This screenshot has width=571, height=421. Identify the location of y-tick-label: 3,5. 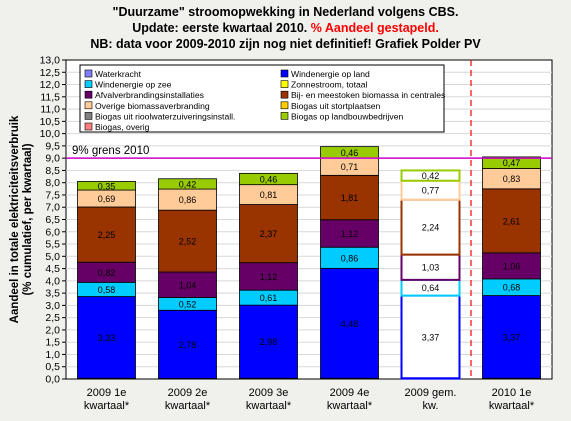
(52, 294).